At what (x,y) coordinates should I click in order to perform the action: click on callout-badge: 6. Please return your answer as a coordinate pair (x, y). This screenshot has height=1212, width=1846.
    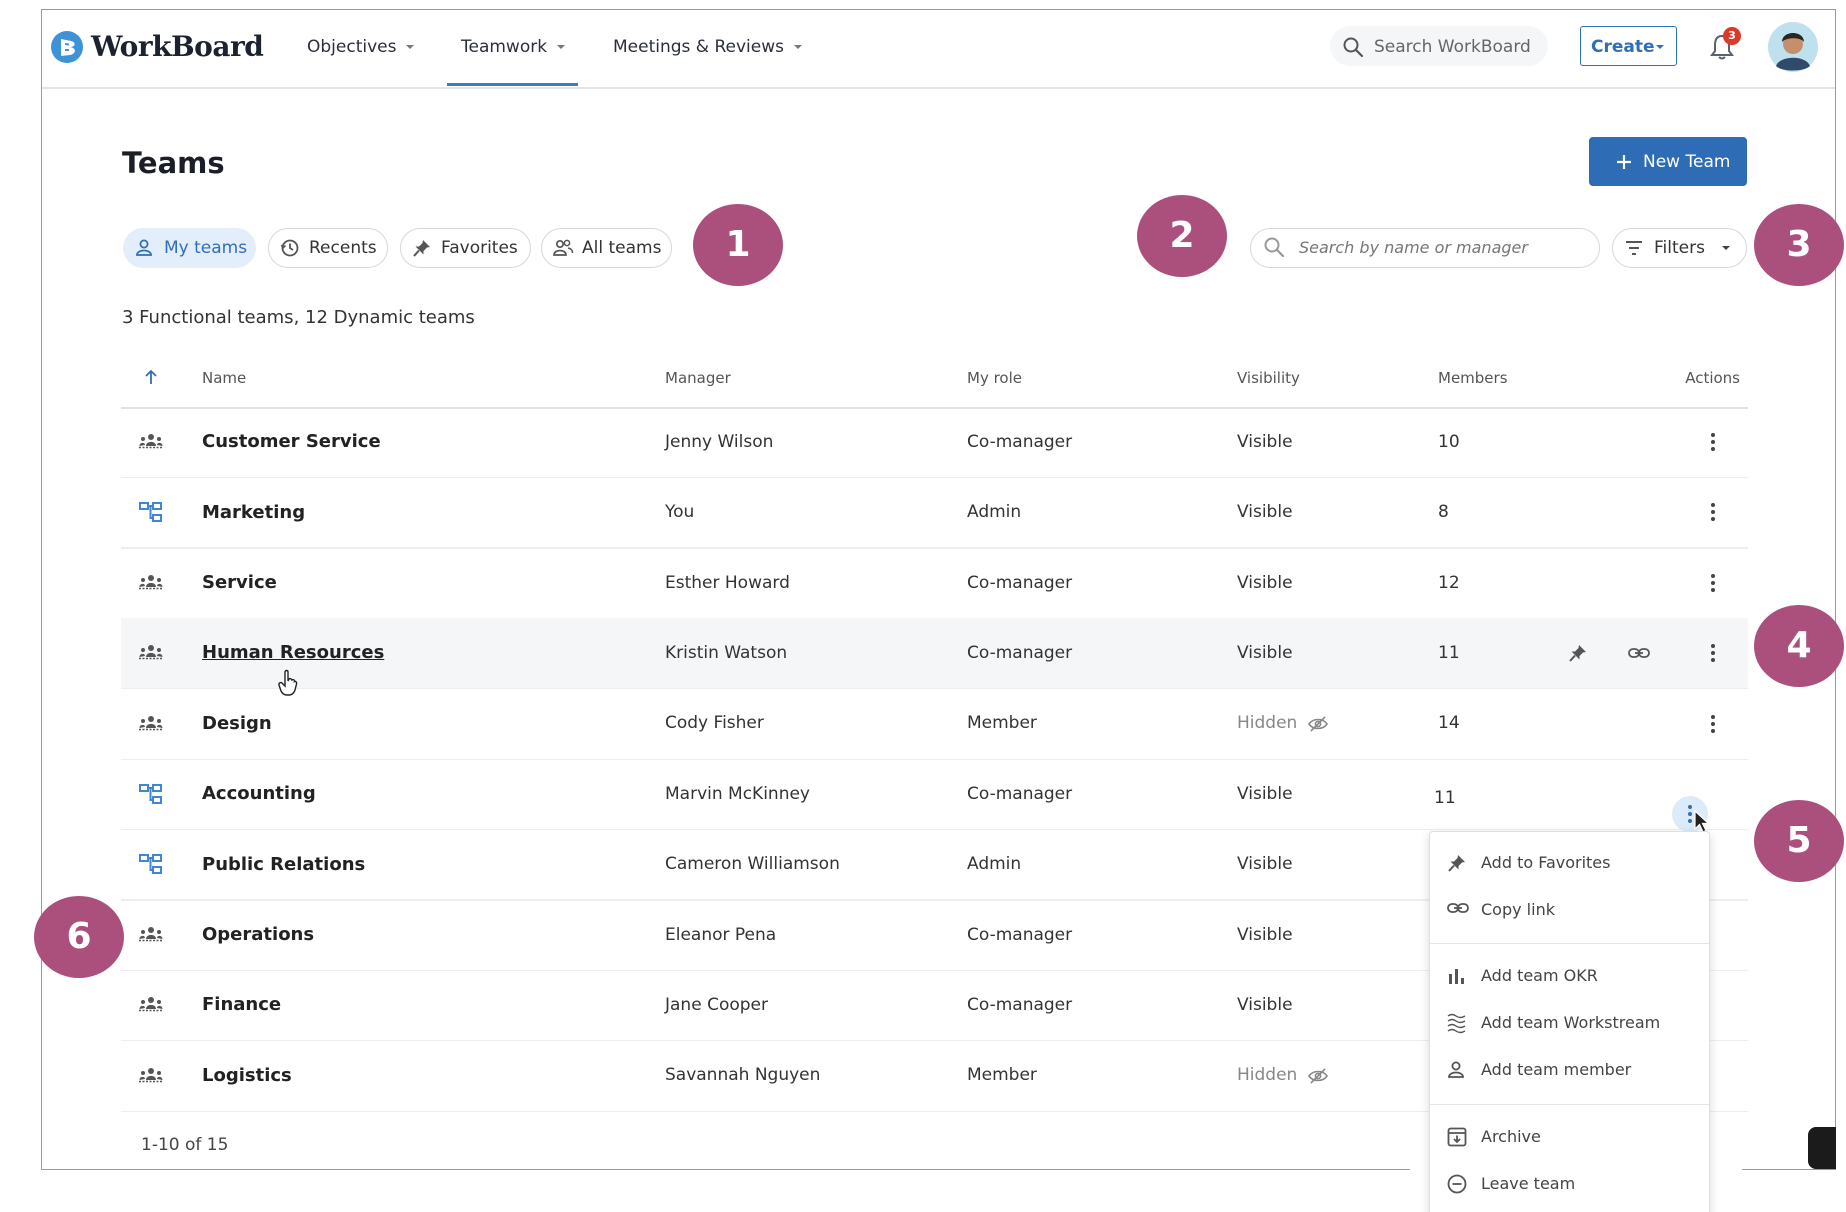
    Looking at the image, I should click on (79, 937).